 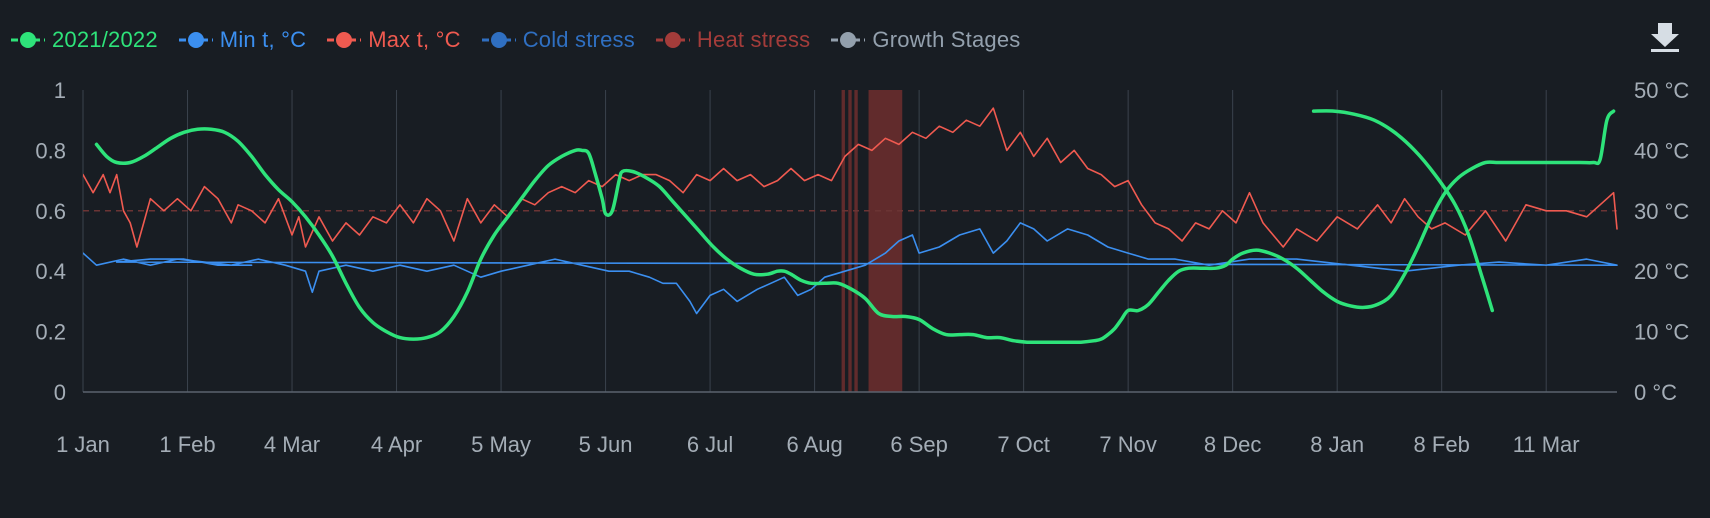 I want to click on legend-label: Max t, °C, so click(x=414, y=39).